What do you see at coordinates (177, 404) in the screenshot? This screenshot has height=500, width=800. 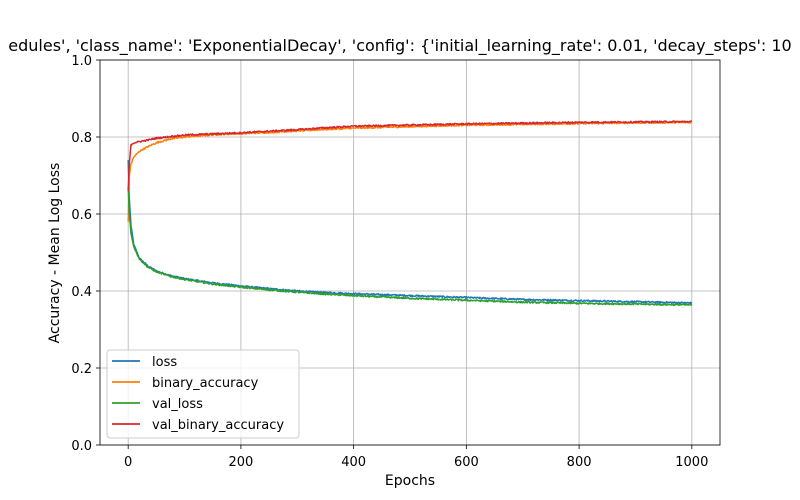 I see `legend-label-val-loss: val_loss` at bounding box center [177, 404].